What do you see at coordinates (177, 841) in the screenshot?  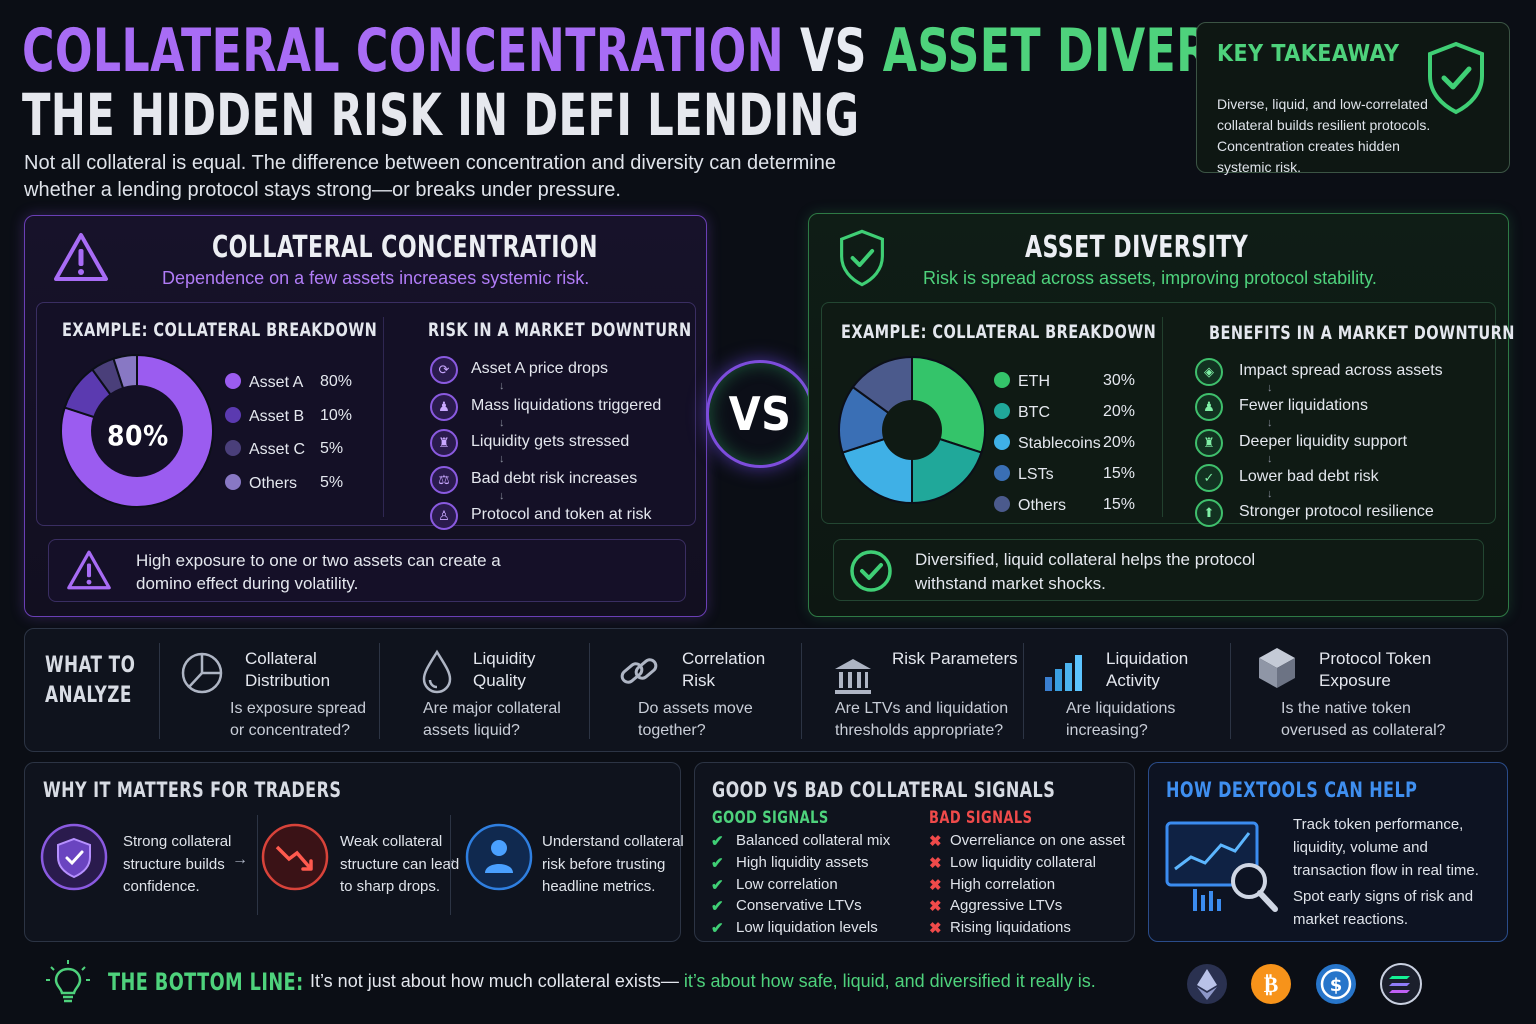 I see `why-text-line: Strong collateral` at bounding box center [177, 841].